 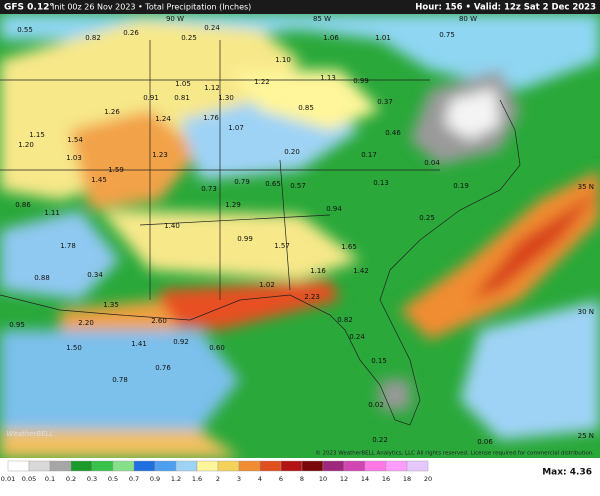 What do you see at coordinates (159, 321) in the screenshot?
I see `point-value: 2.60` at bounding box center [159, 321].